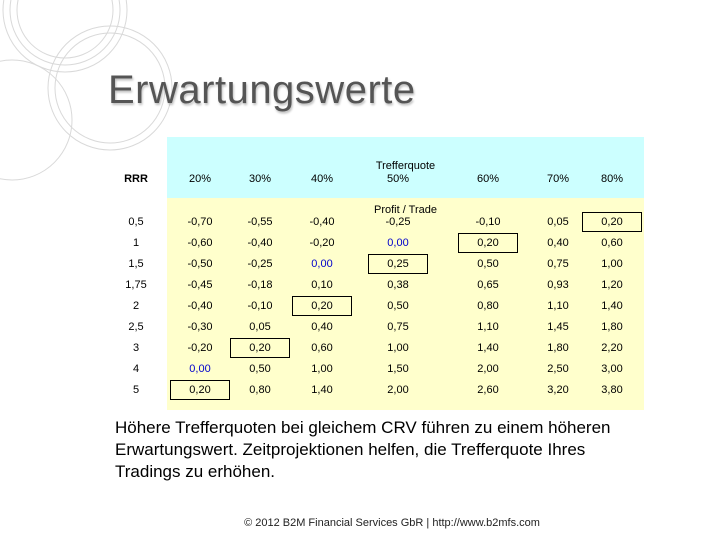  What do you see at coordinates (488, 179) in the screenshot?
I see `column-header-5: 60%` at bounding box center [488, 179].